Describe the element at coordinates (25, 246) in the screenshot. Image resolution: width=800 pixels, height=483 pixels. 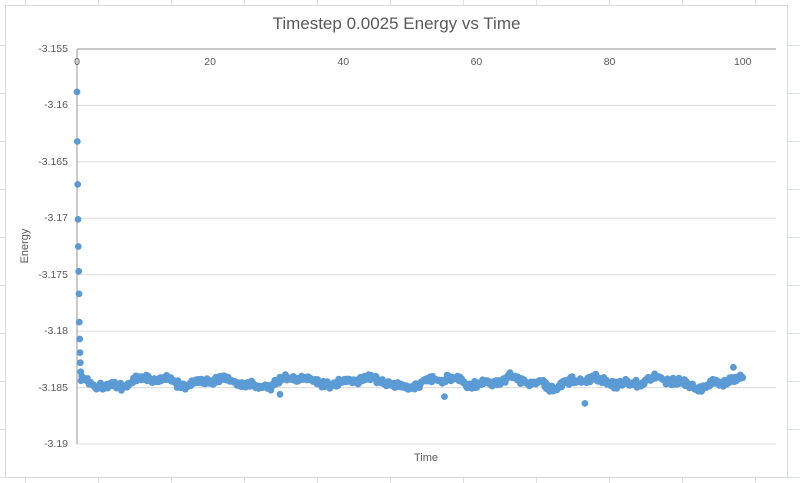
I see `y-axis-title: Energy` at that location.